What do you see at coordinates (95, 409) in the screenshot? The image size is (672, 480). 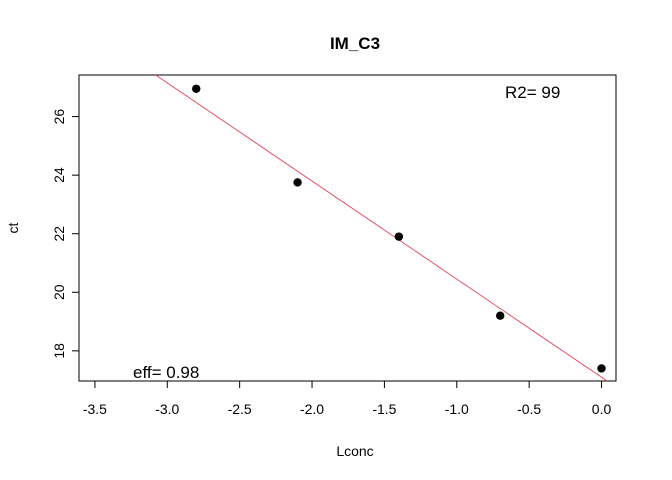 I see `x-tick-label: -3.5` at bounding box center [95, 409].